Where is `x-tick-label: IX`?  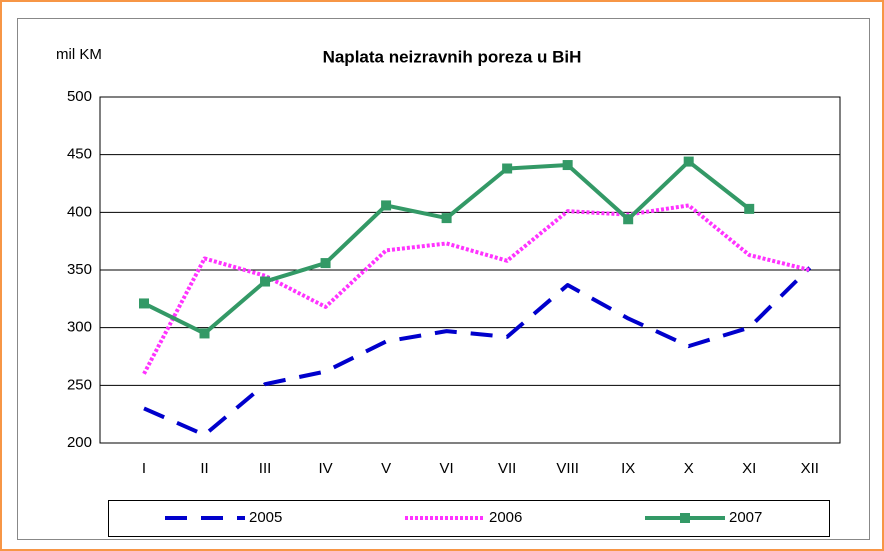 x-tick-label: IX is located at coordinates (628, 468).